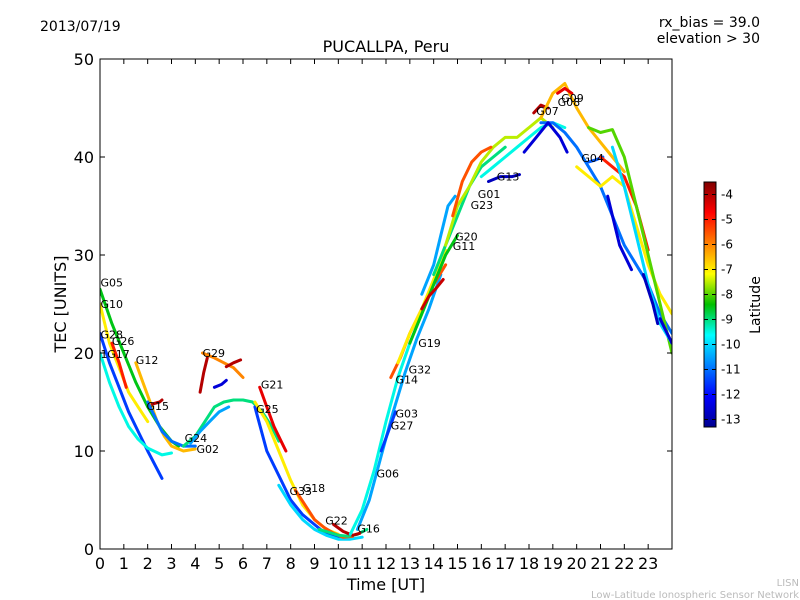  What do you see at coordinates (147, 360) in the screenshot?
I see `sat-label-g12: G12` at bounding box center [147, 360].